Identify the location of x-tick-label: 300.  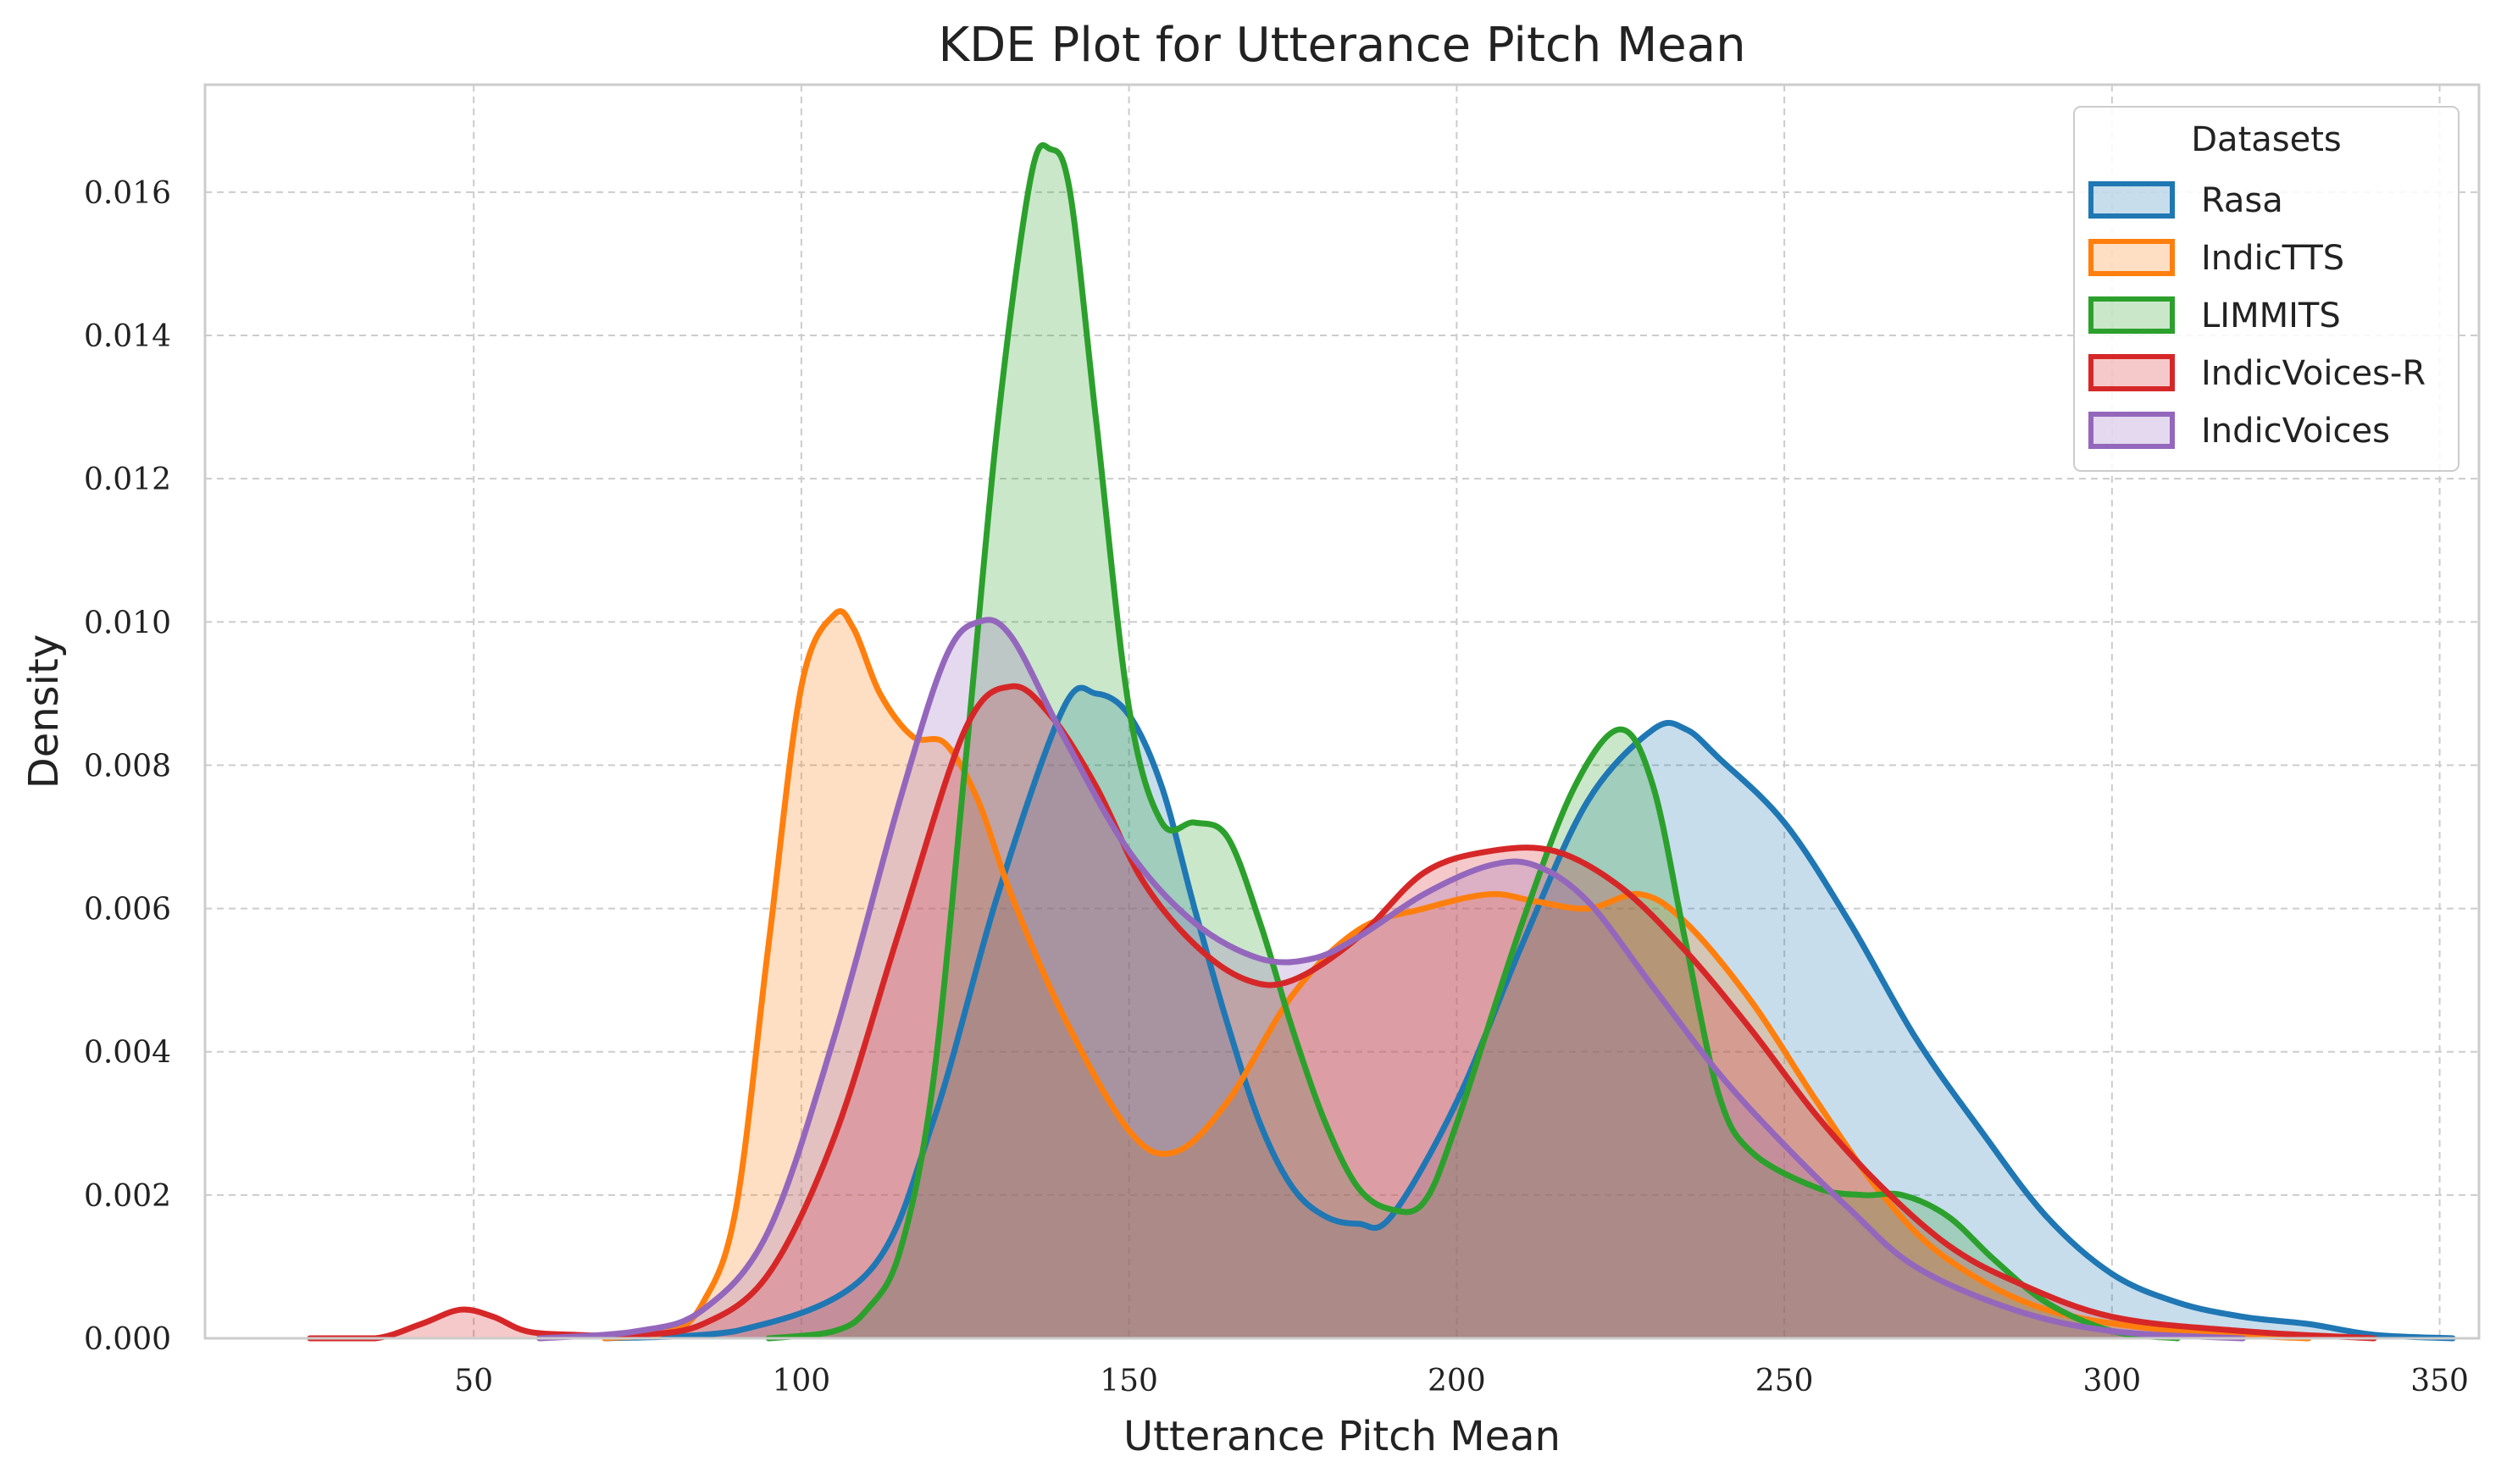
(2111, 1381).